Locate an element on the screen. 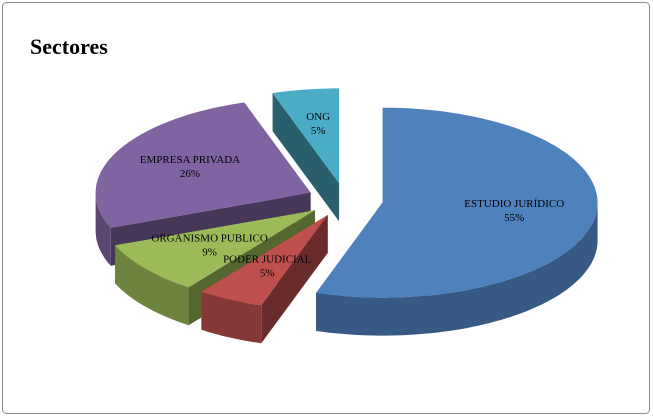 This screenshot has width=653, height=417. slice-label: EMPRESA PRIVADA is located at coordinates (190, 160).